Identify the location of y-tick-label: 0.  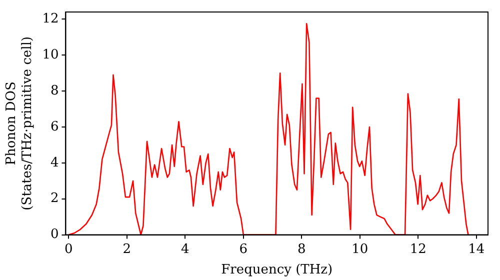
(54, 234).